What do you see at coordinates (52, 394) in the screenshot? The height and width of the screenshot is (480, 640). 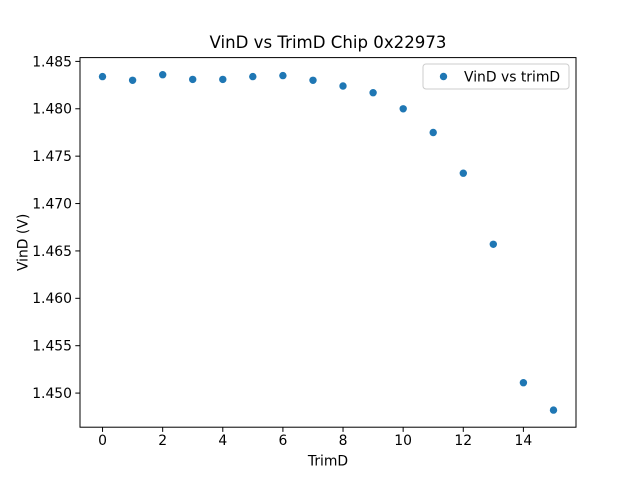 I see `y-tick-label: 1.450` at bounding box center [52, 394].